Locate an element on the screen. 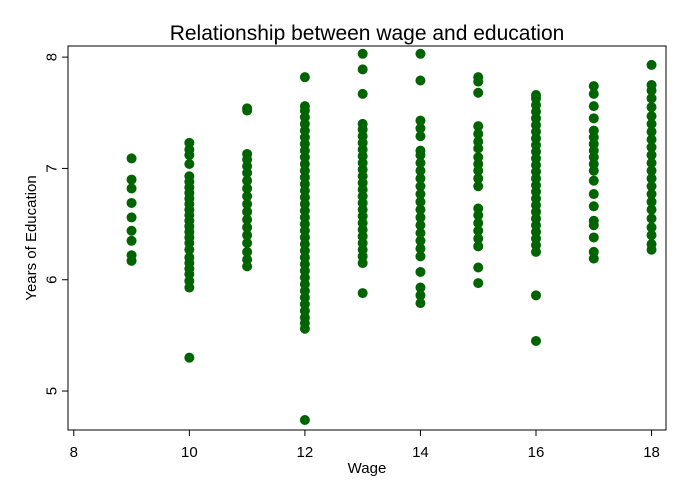  y-tick-label: 6 is located at coordinates (52, 280).